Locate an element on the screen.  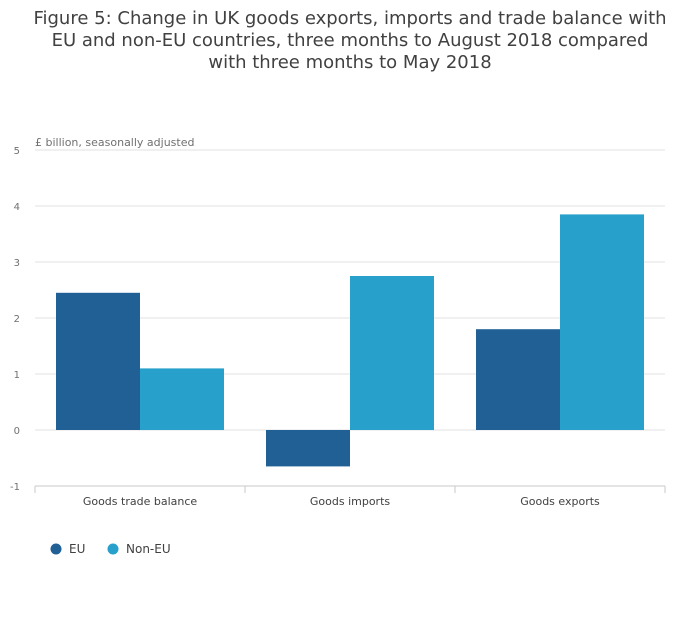
y-axis-unit-label: £ billion, seasonally adjusted is located at coordinates (114, 142).